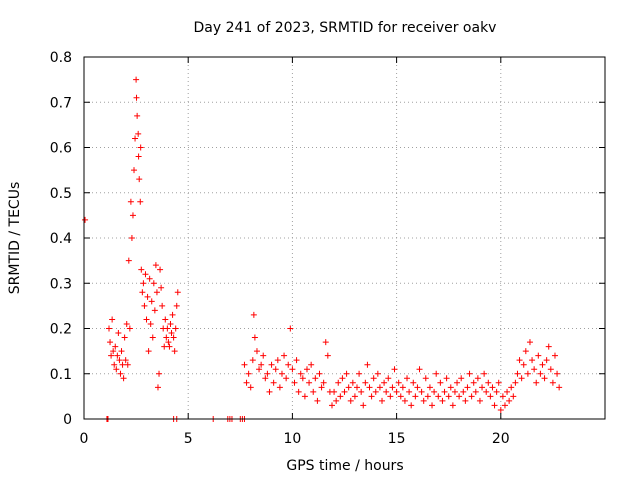 The height and width of the screenshot is (480, 640). What do you see at coordinates (61, 284) in the screenshot?
I see `y-tick-label: 0.3` at bounding box center [61, 284].